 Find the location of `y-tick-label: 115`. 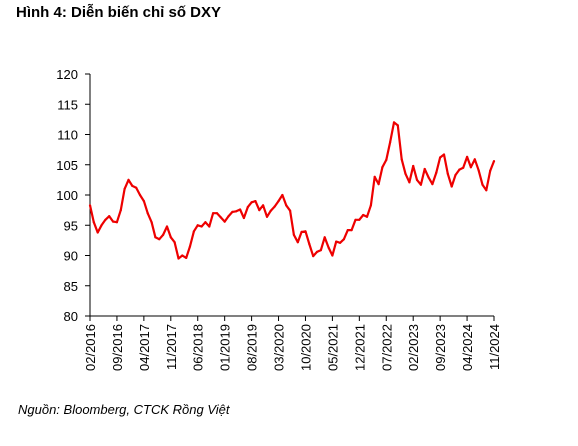

y-tick-label: 115 is located at coordinates (67, 104).